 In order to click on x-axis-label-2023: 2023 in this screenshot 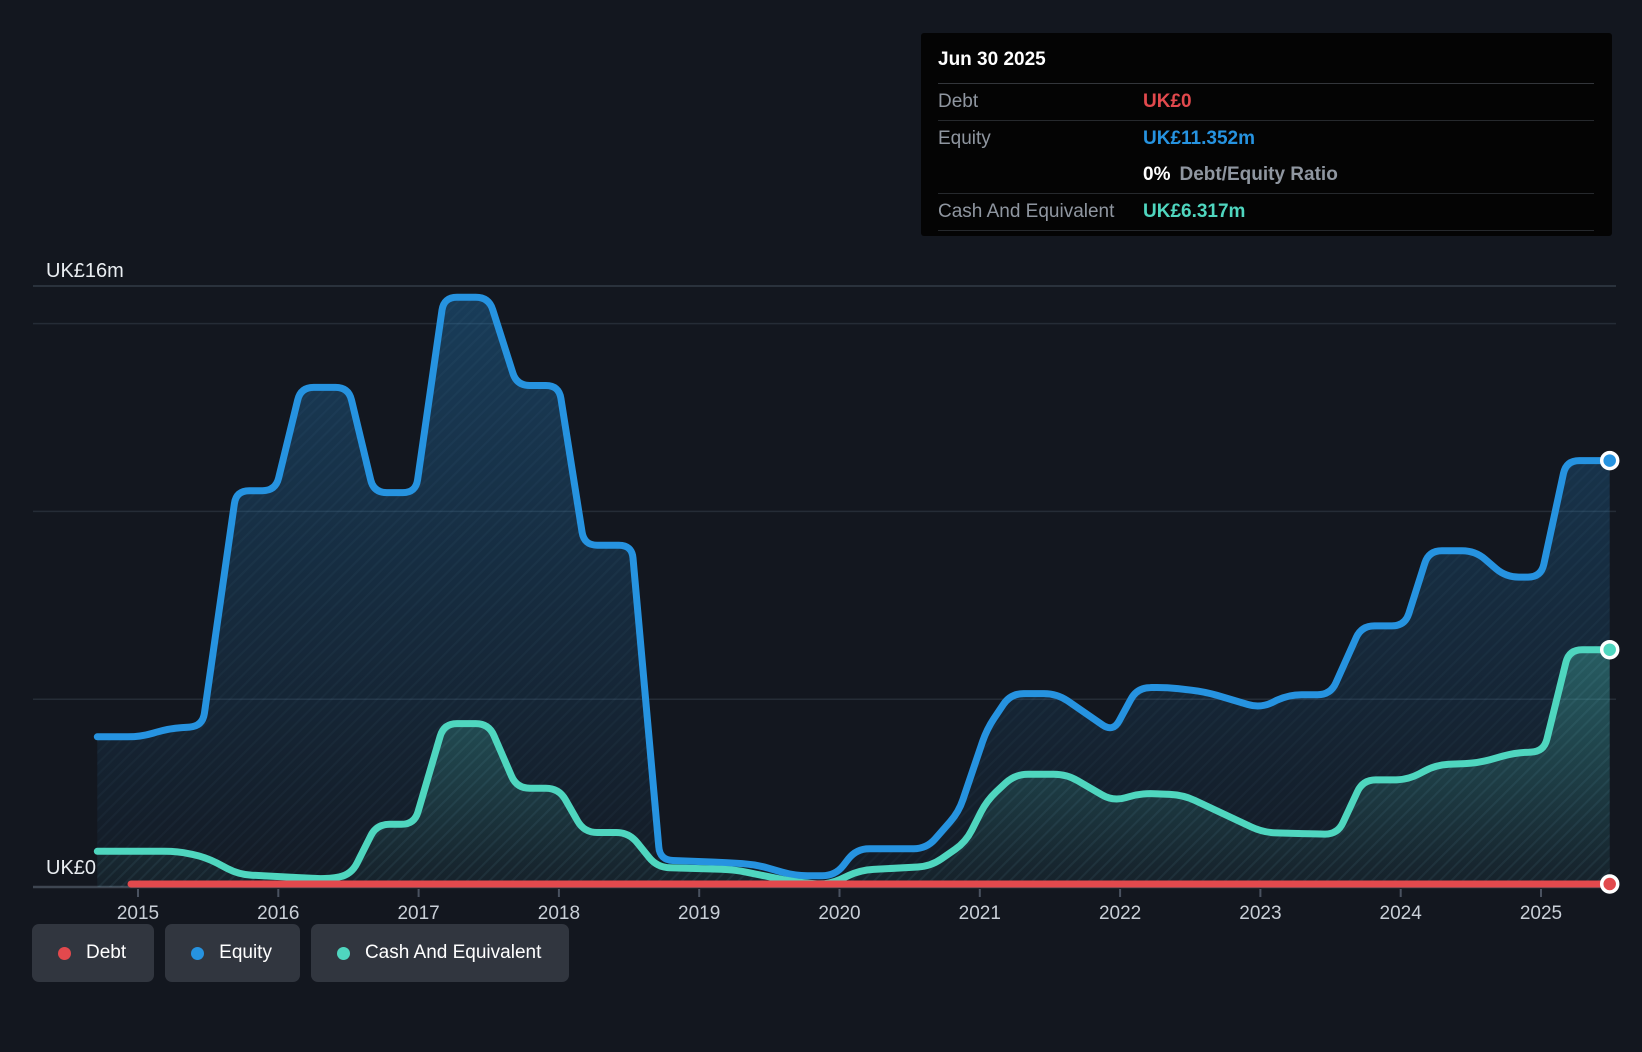, I will do `click(1260, 913)`.